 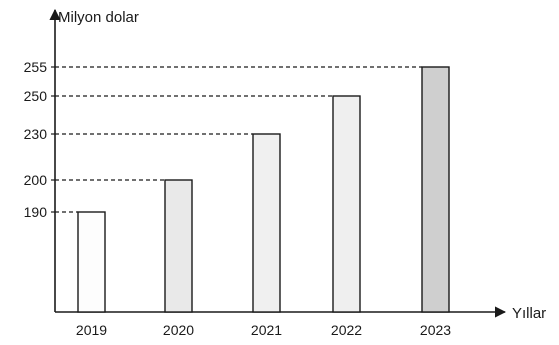 What do you see at coordinates (36, 180) in the screenshot?
I see `y-tick-label-200: 200` at bounding box center [36, 180].